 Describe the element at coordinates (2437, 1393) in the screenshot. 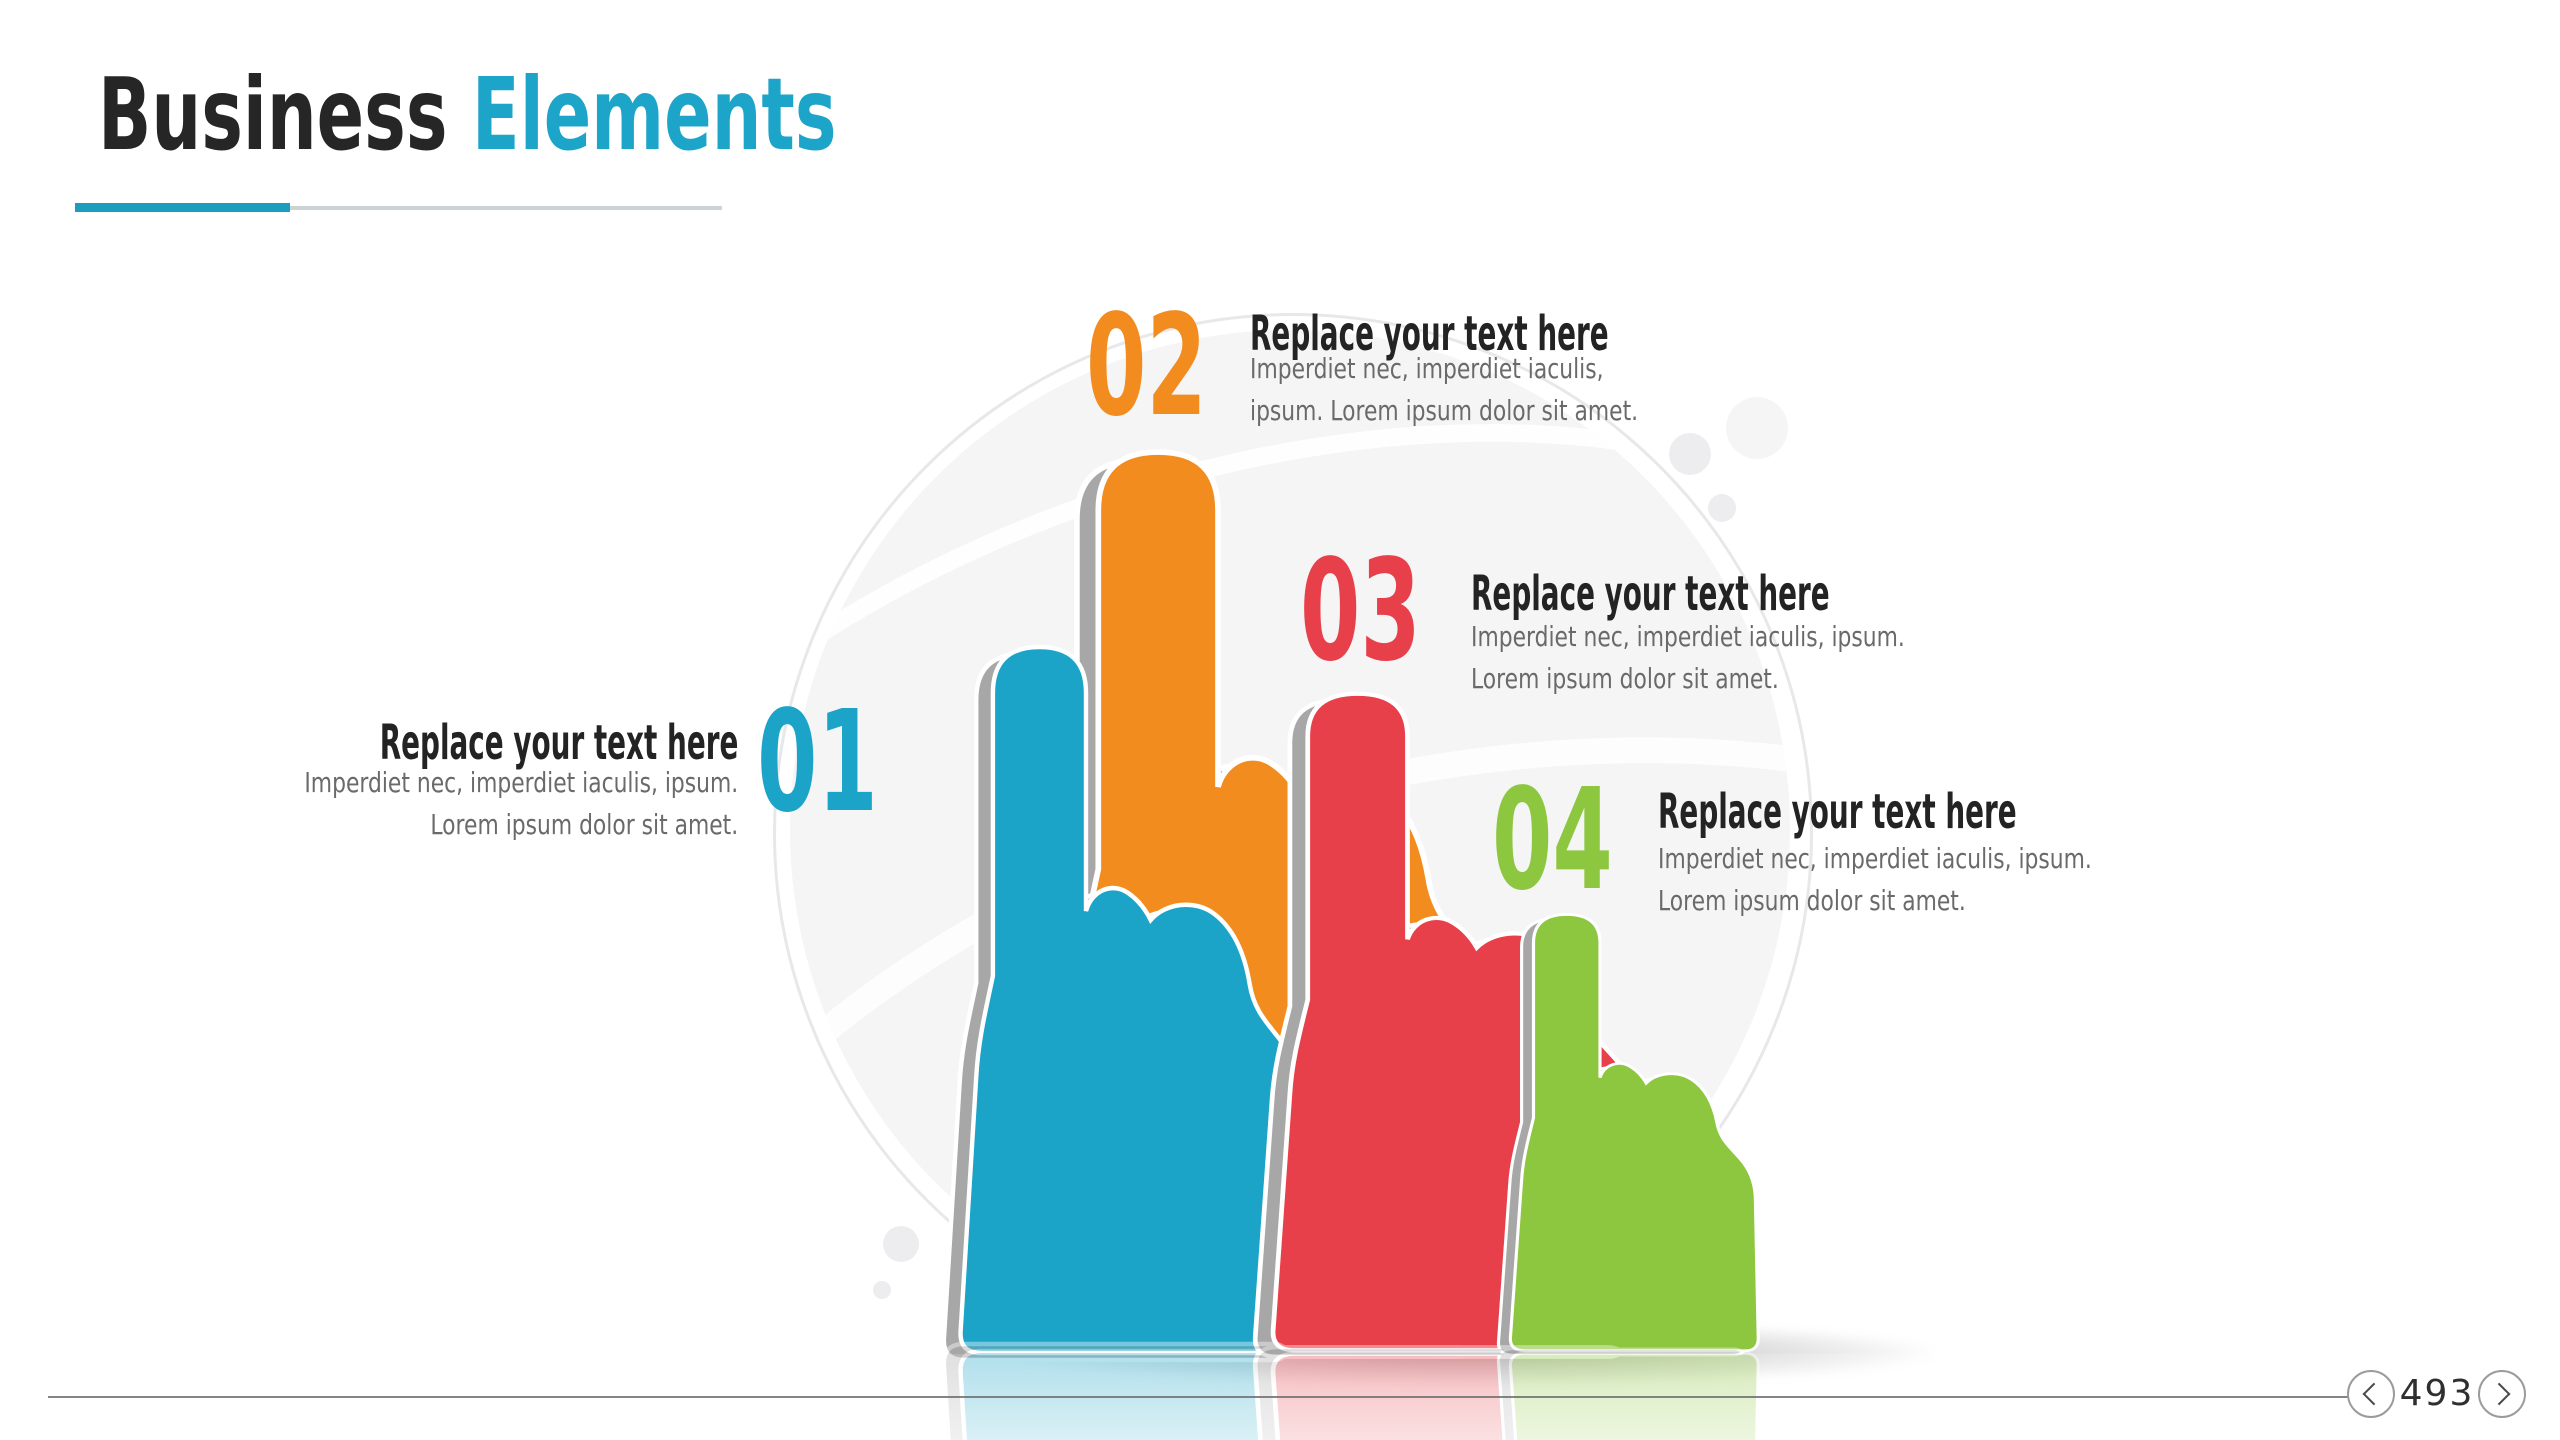

I see `page-number: 493` at that location.